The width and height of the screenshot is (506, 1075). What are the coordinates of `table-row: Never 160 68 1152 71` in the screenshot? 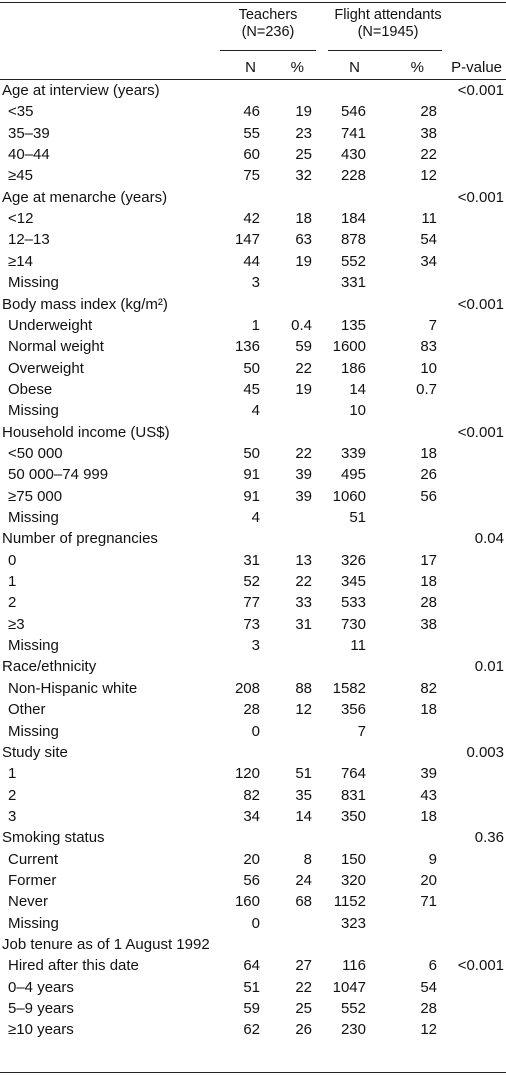 It's located at (253, 901).